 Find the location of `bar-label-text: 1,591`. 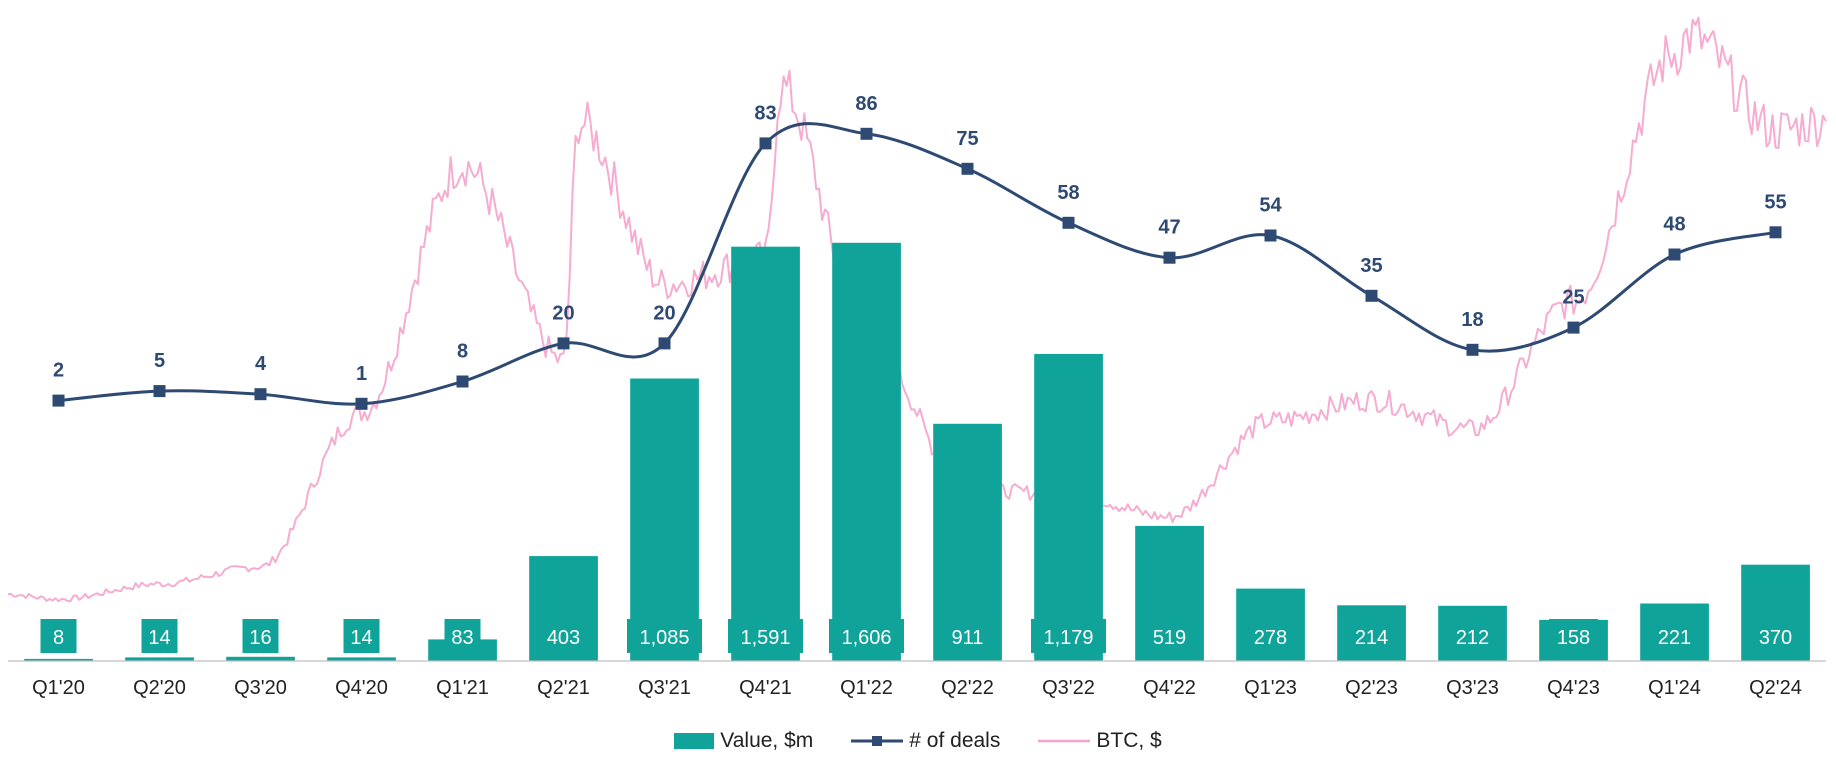

bar-label-text: 1,591 is located at coordinates (765, 638).